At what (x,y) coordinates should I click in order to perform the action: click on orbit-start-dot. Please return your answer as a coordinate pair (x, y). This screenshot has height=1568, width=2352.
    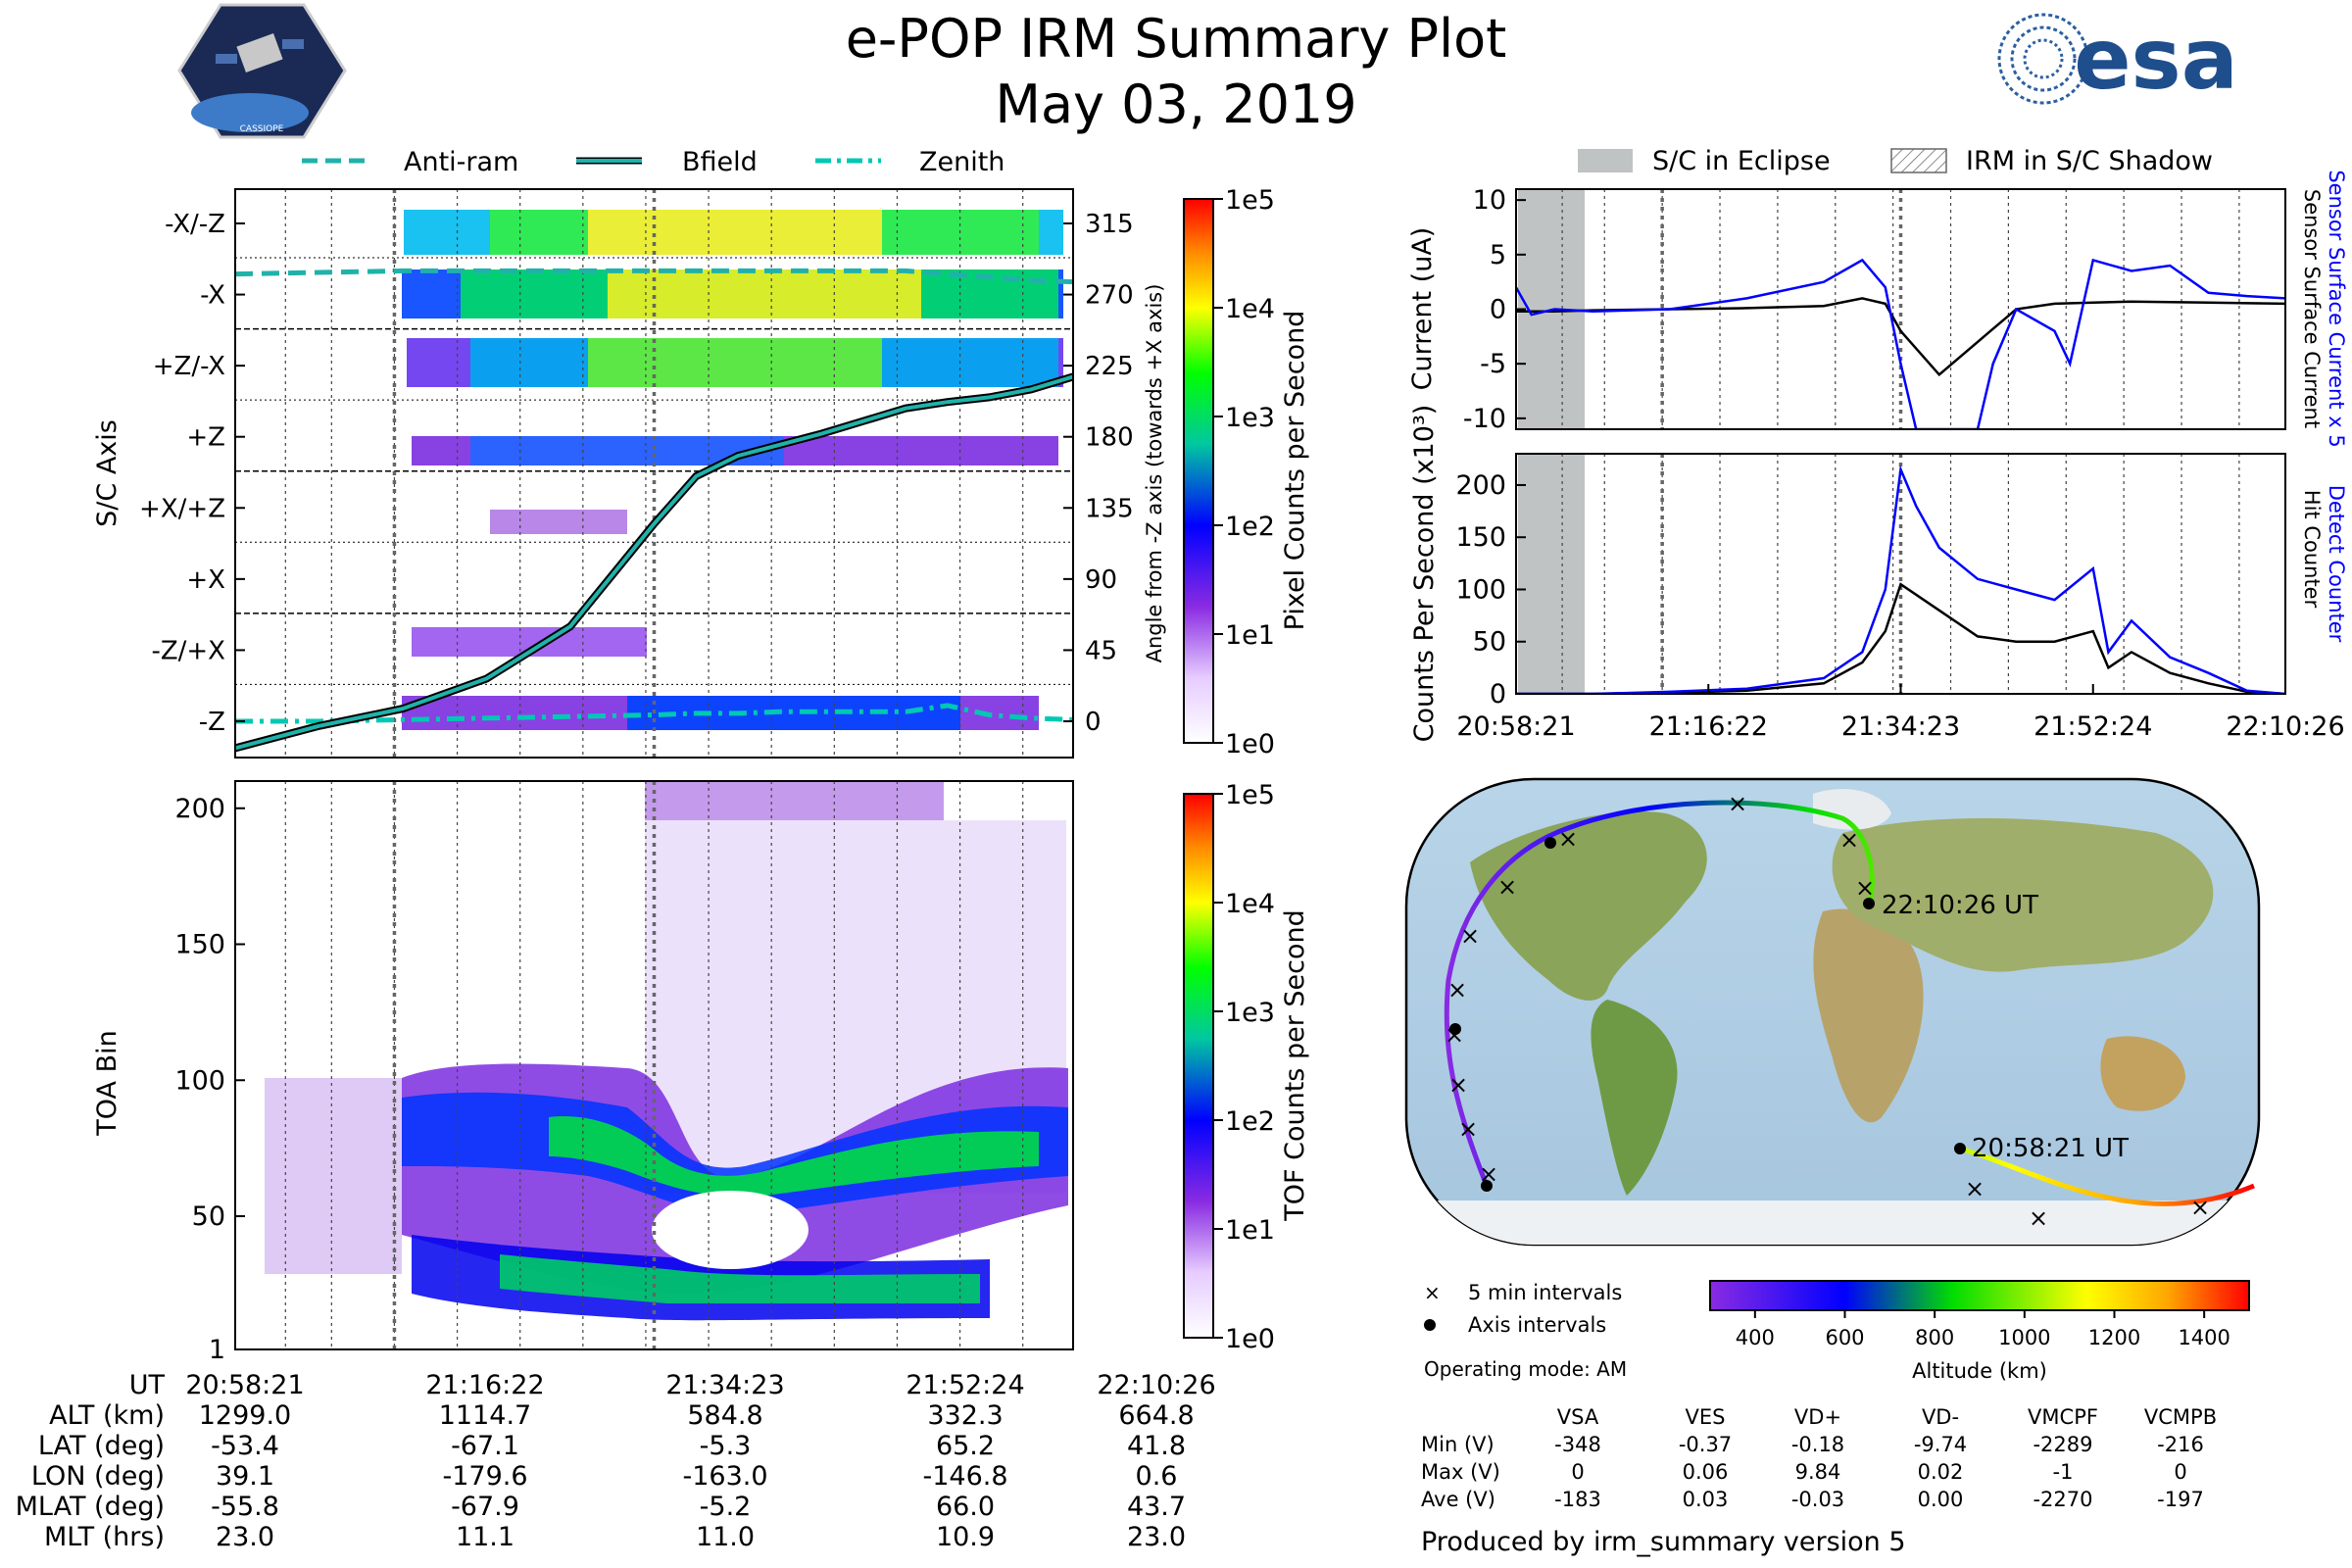
    Looking at the image, I should click on (1869, 903).